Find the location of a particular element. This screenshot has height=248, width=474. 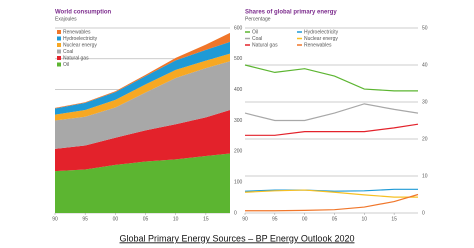

y-tick-label: 50 is located at coordinates (425, 28).